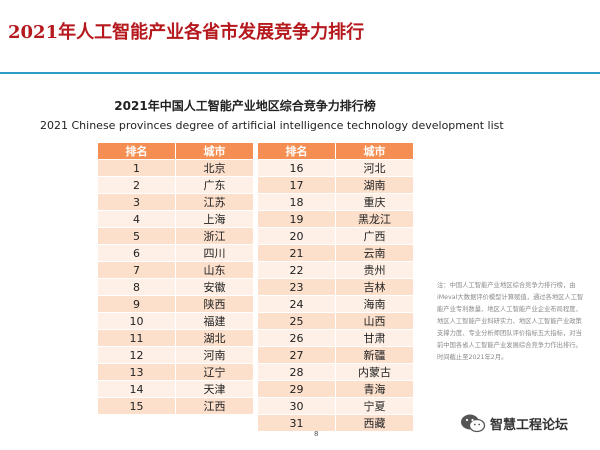 Image resolution: width=600 pixels, height=450 pixels. What do you see at coordinates (297, 406) in the screenshot?
I see `rank-cell: 30` at bounding box center [297, 406].